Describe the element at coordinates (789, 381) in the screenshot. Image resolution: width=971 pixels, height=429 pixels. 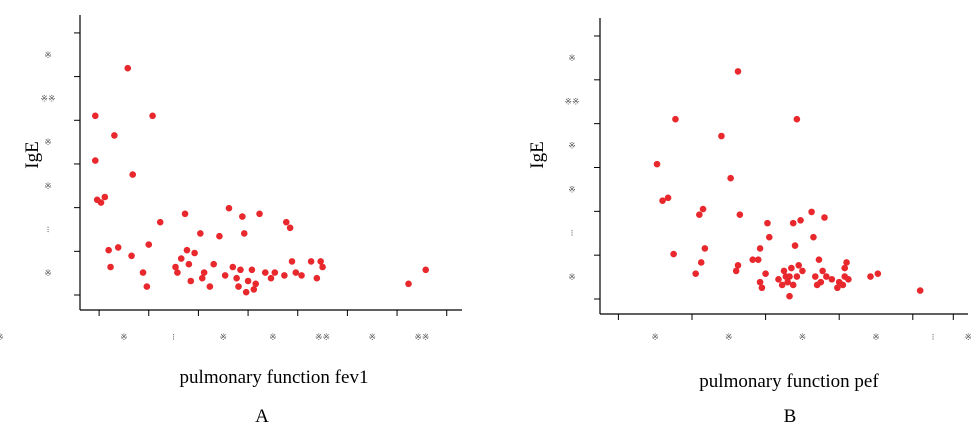
I see `x-axis-title: pulmonary function pef` at that location.